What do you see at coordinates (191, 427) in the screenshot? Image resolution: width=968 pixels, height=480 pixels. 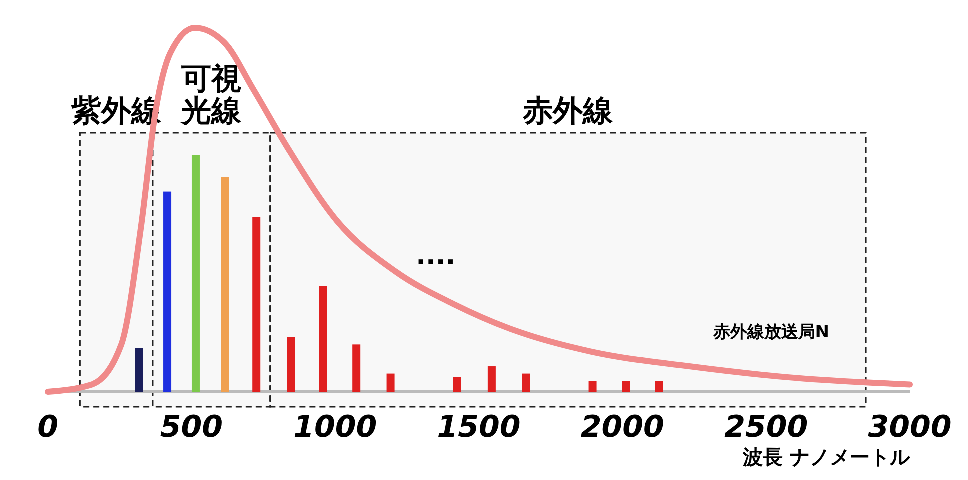 I see `x-tick-label: 500` at bounding box center [191, 427].